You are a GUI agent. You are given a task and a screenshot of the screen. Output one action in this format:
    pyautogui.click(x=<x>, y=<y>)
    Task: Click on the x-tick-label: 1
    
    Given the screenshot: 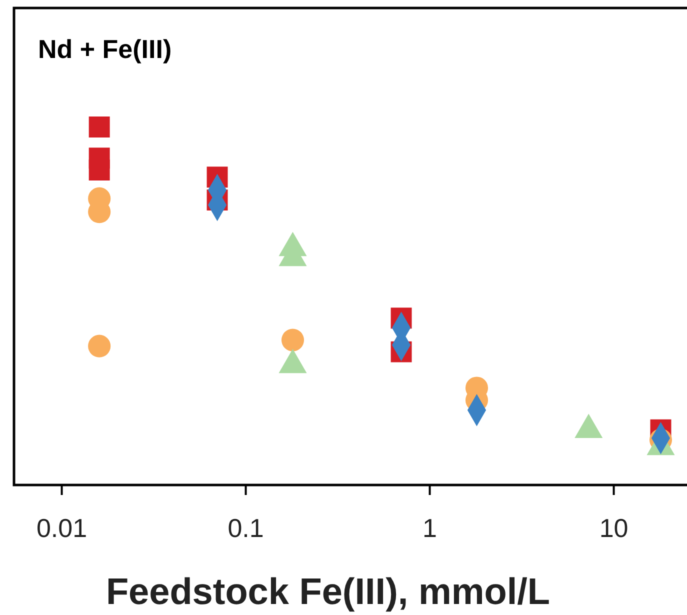 What is the action you would take?
    pyautogui.click(x=430, y=528)
    